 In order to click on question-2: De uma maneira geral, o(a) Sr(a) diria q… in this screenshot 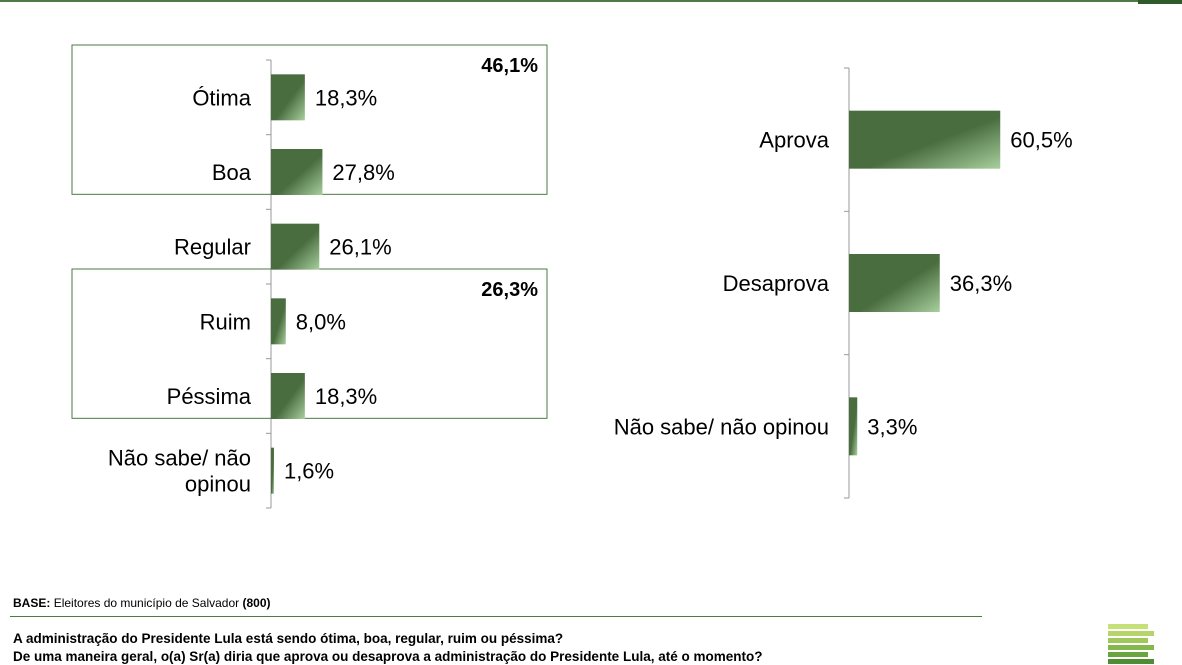, I will do `click(388, 656)`.